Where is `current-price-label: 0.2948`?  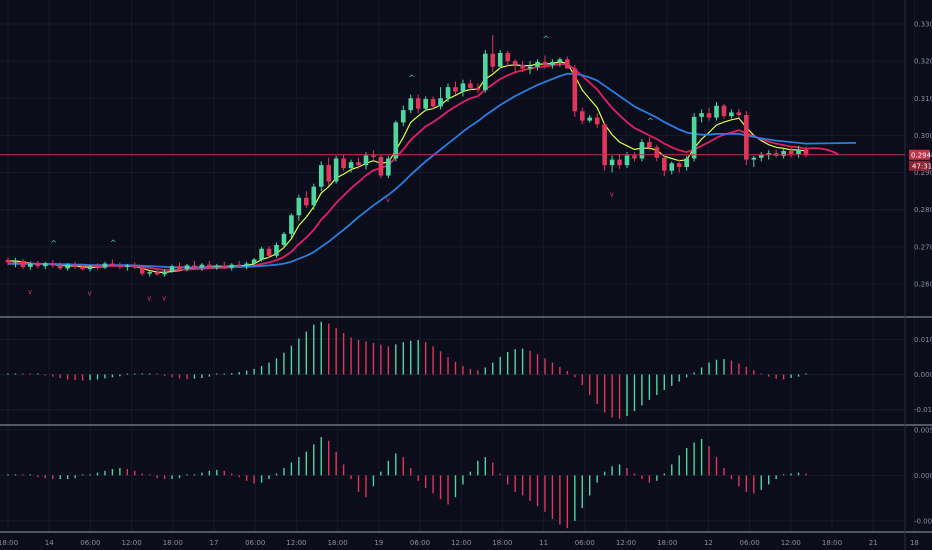 current-price-label: 0.2948 is located at coordinates (921, 156).